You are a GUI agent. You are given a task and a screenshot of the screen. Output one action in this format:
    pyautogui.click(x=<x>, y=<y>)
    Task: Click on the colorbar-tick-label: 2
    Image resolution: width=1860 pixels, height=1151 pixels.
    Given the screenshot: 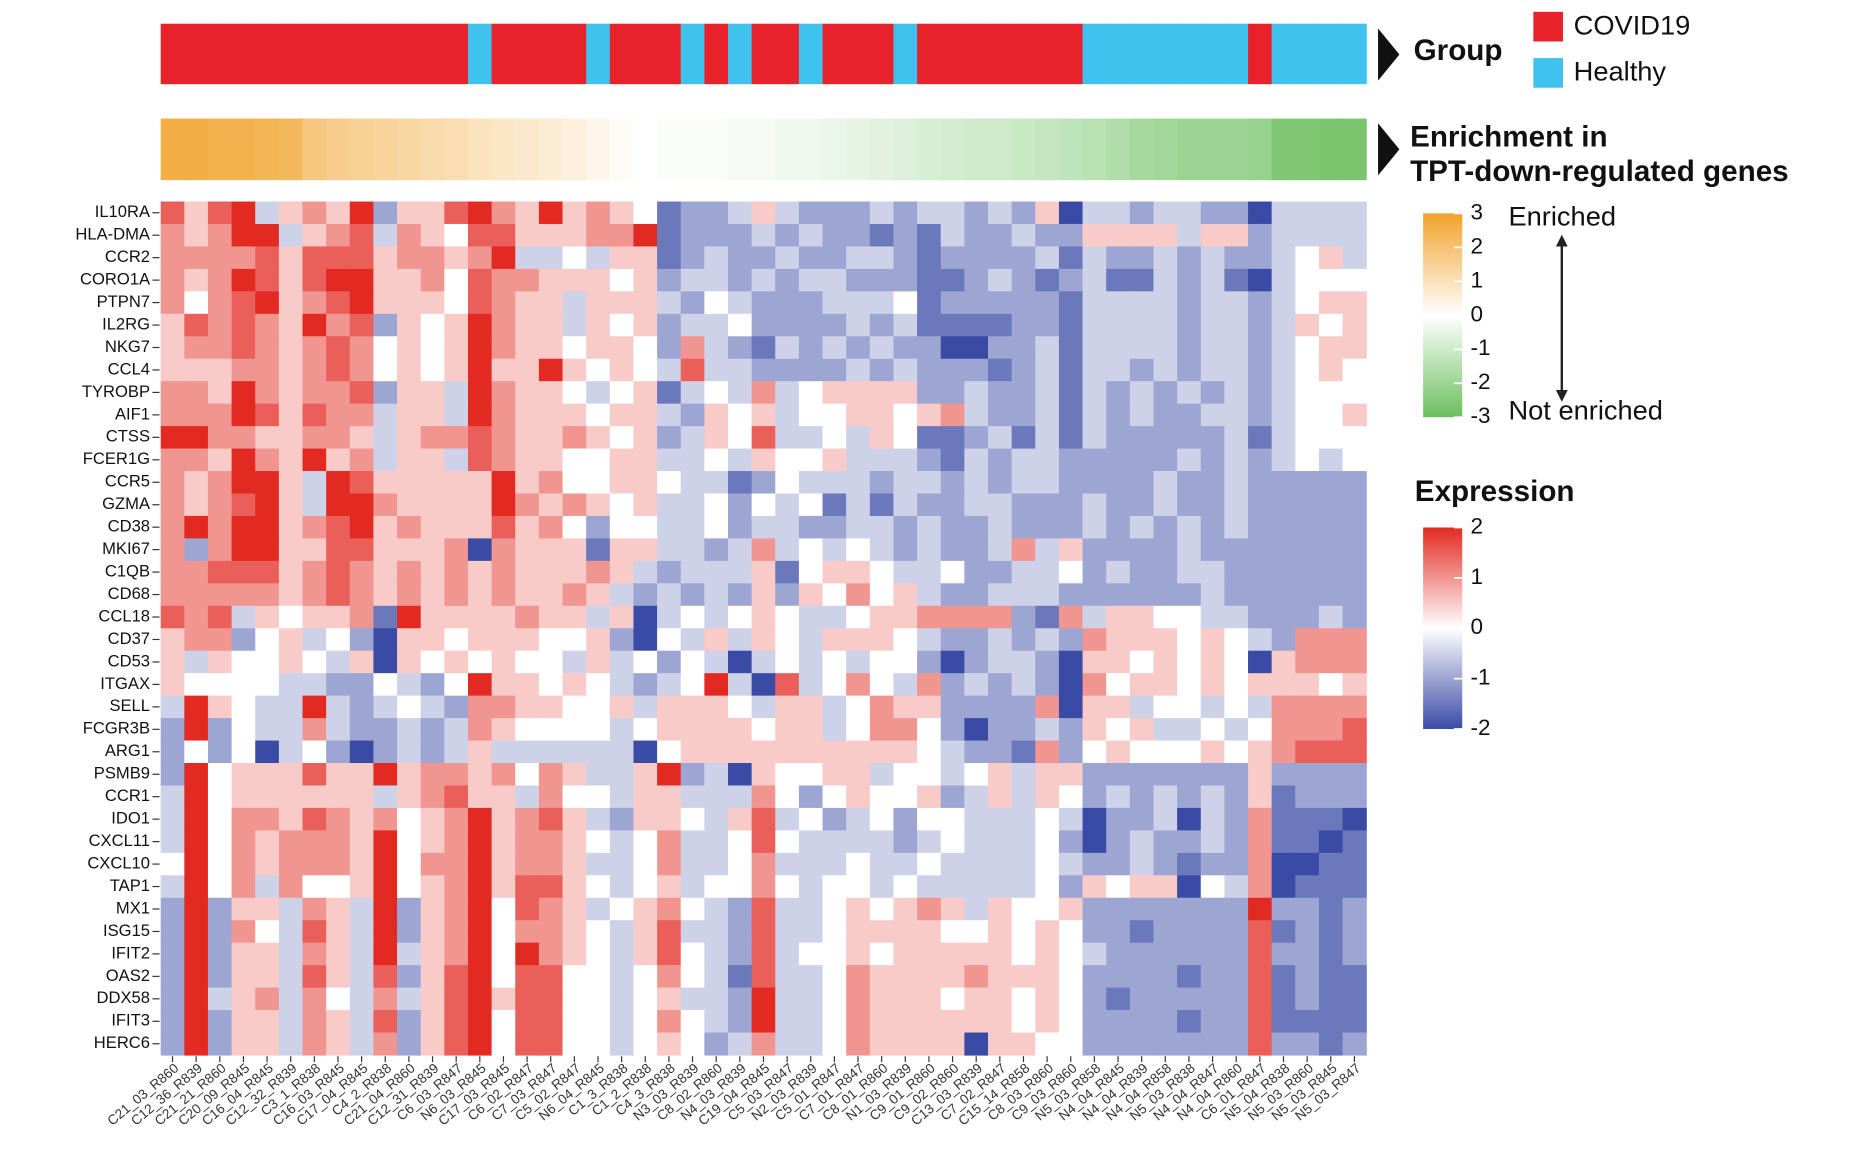 What is the action you would take?
    pyautogui.click(x=1477, y=525)
    